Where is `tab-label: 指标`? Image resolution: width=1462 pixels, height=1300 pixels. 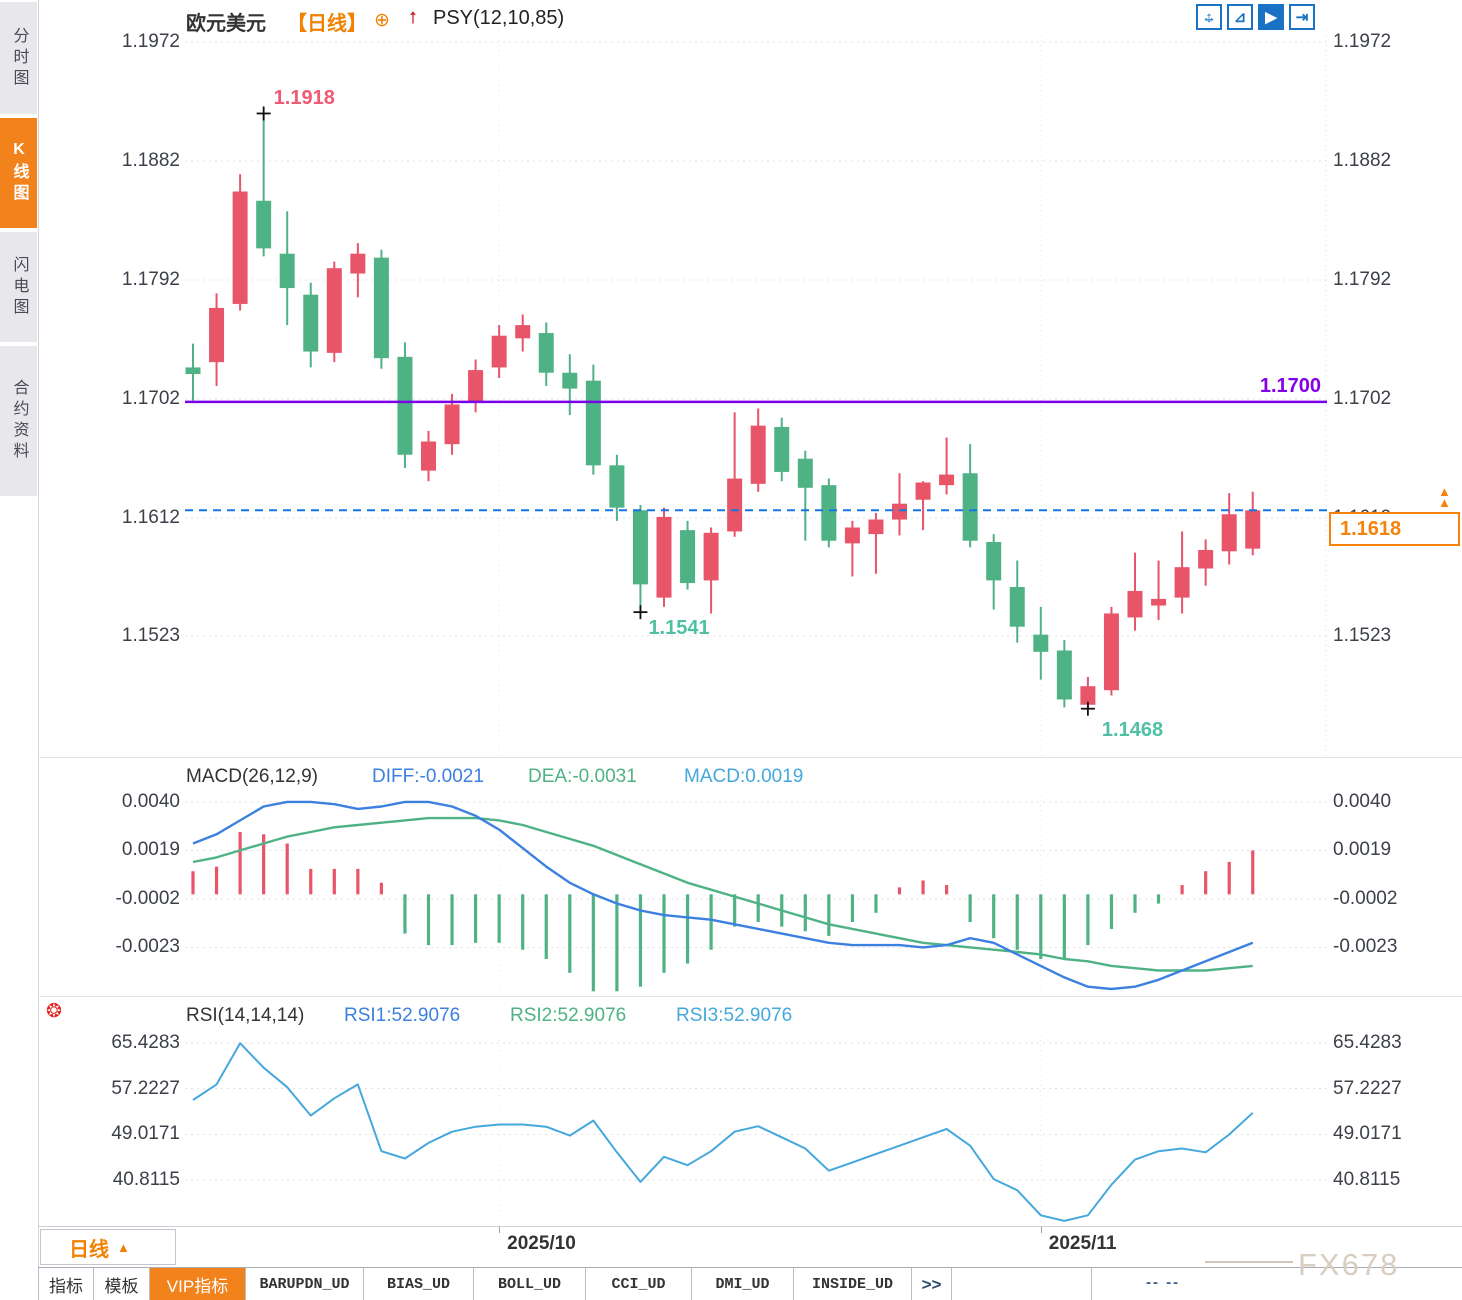
tab-label: 指标 is located at coordinates (66, 1286).